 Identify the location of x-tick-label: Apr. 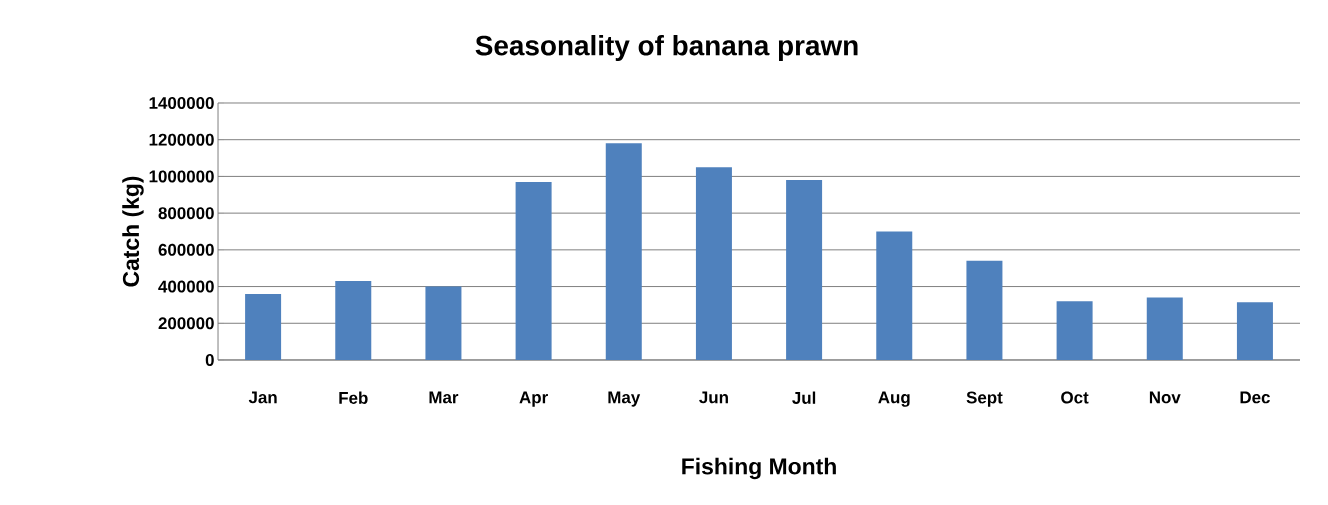
(533, 399).